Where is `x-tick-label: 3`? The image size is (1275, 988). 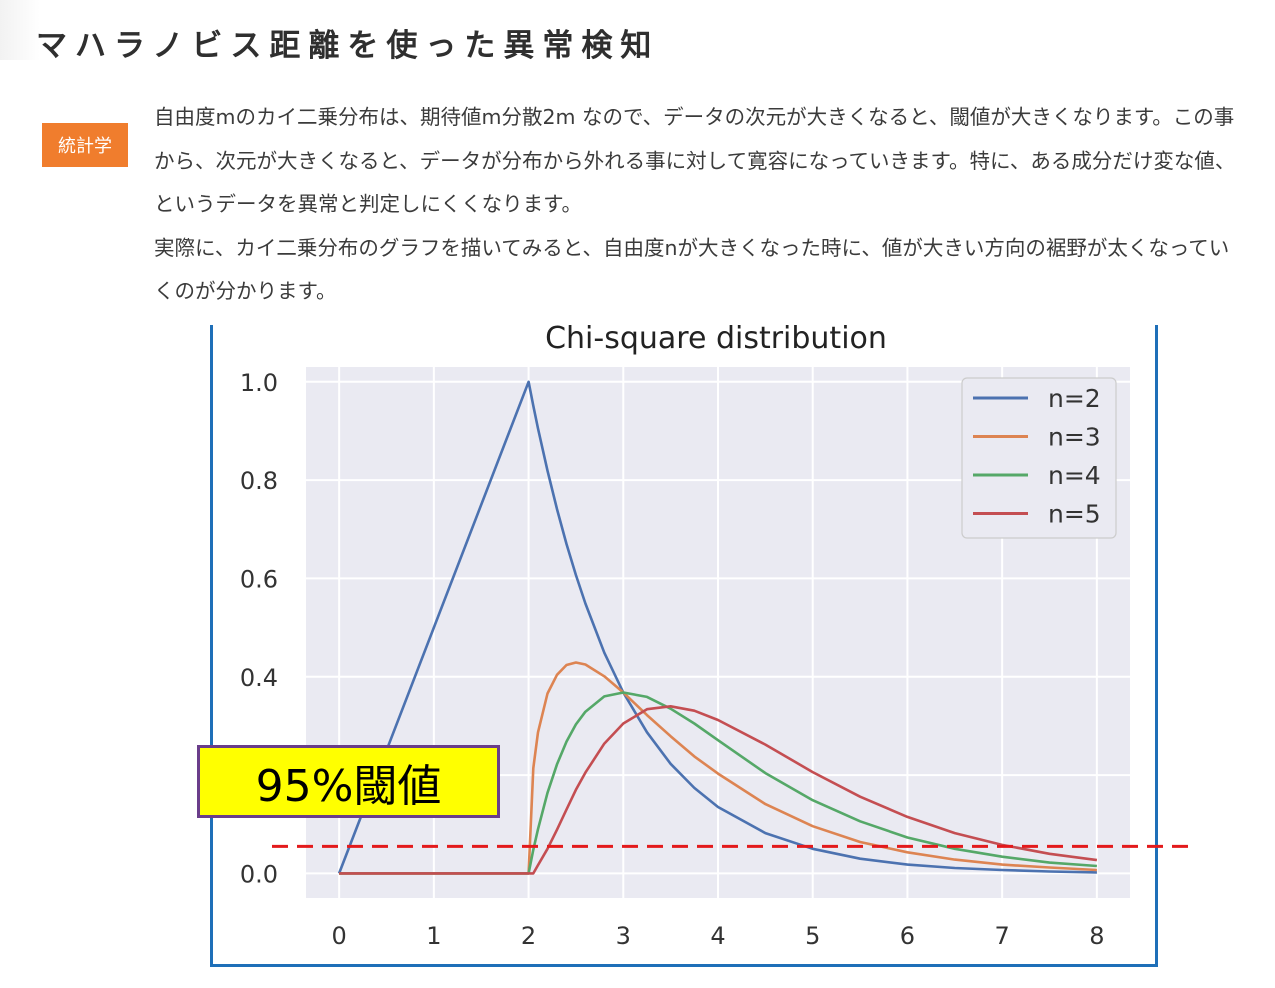
x-tick-label: 3 is located at coordinates (623, 936).